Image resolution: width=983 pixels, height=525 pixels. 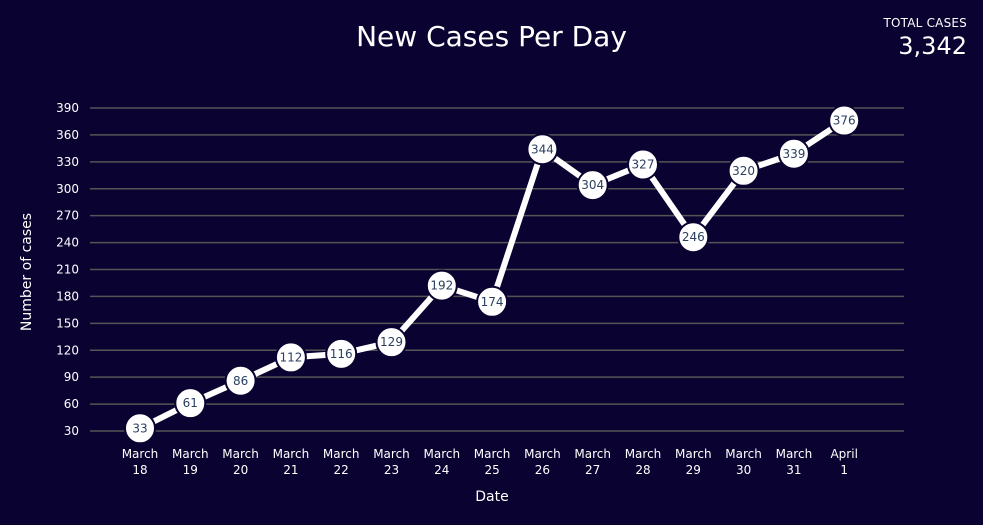 I want to click on y-tick-label: 120, so click(x=67, y=350).